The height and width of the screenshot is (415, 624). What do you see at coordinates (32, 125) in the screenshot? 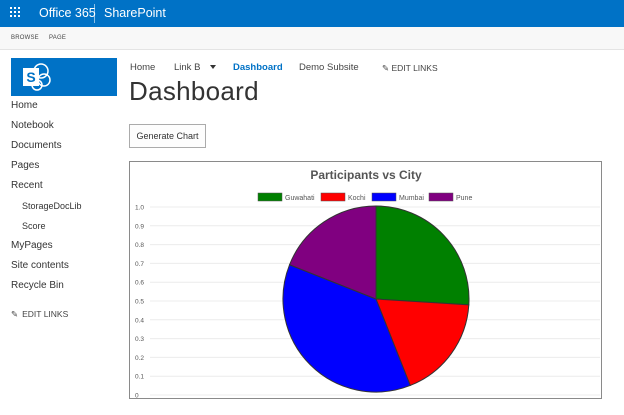
I see `leftnav-notebook: Notebook` at bounding box center [32, 125].